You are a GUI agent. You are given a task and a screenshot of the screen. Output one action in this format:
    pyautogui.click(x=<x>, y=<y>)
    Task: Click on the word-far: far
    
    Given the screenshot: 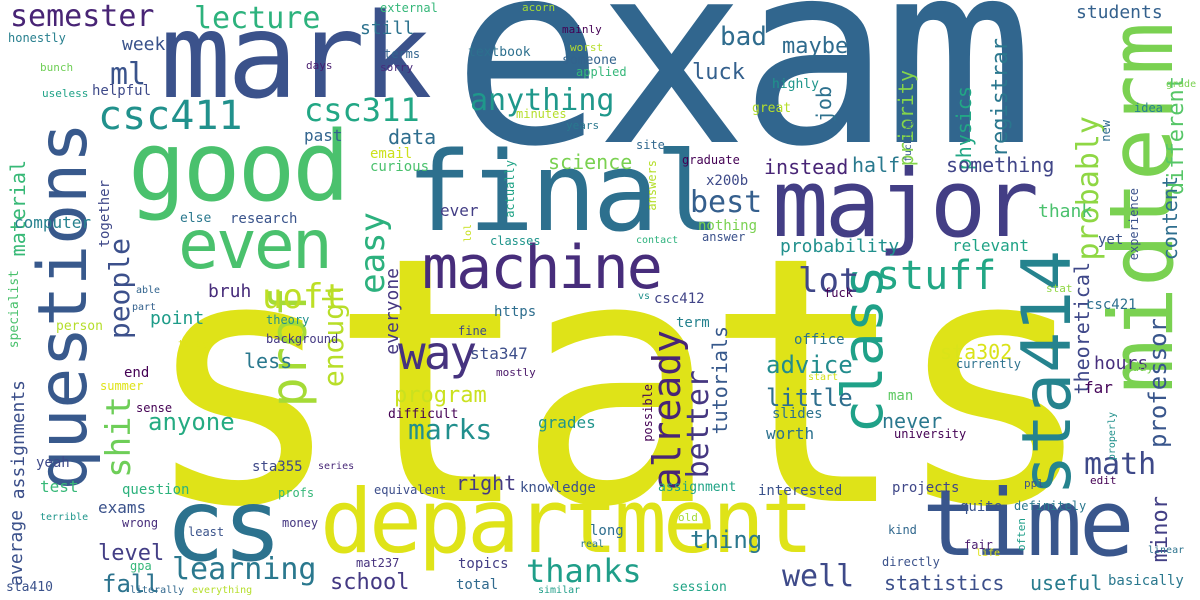 What is the action you would take?
    pyautogui.click(x=1098, y=387)
    